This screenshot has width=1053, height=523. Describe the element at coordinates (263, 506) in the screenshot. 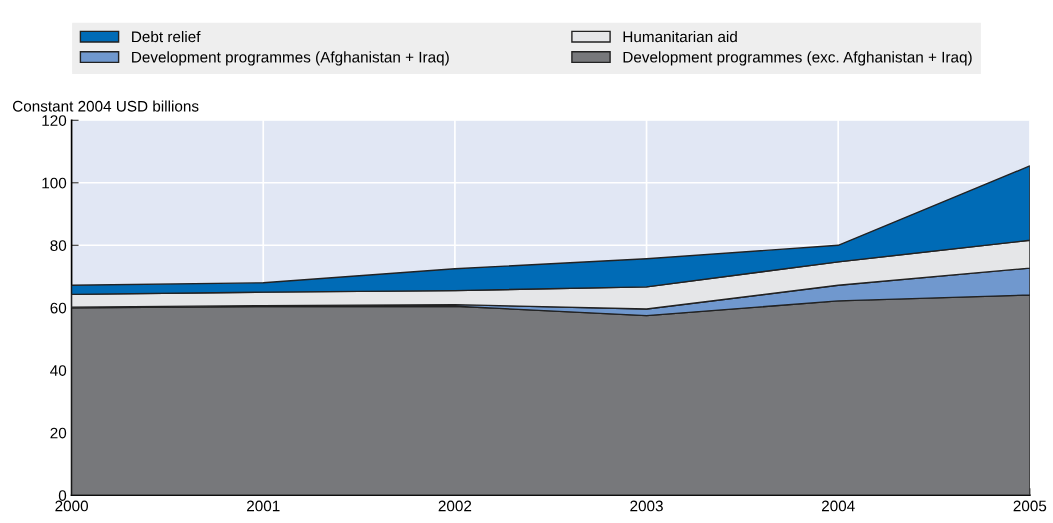

I see `x-tick-label: 2001` at that location.